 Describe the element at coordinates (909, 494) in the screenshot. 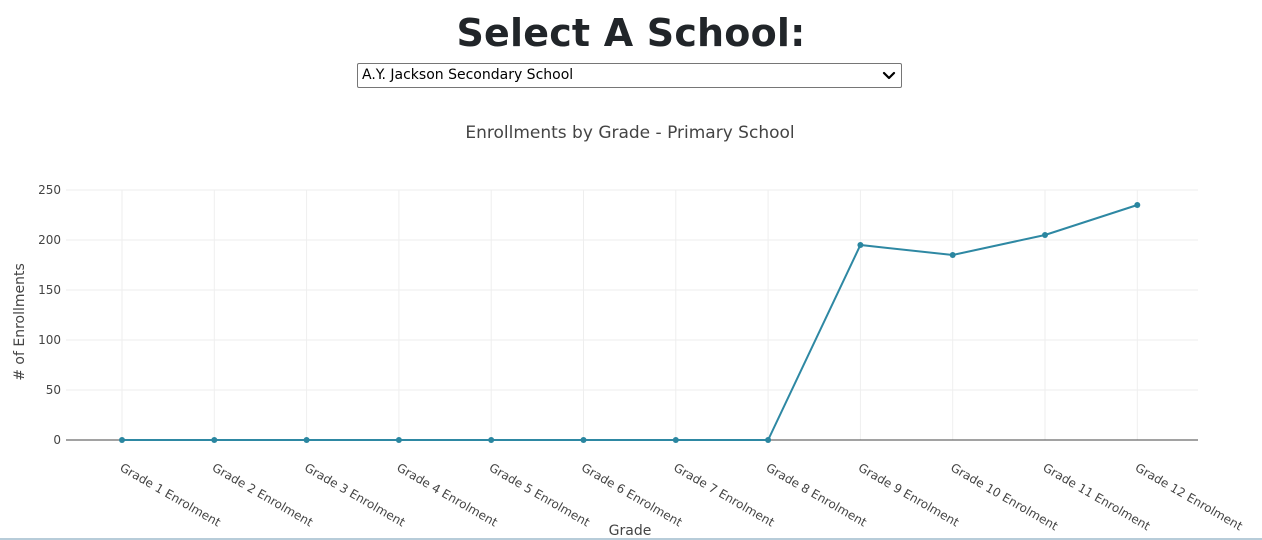

I see `x-tick-label: Grade 9 Enrolment` at that location.